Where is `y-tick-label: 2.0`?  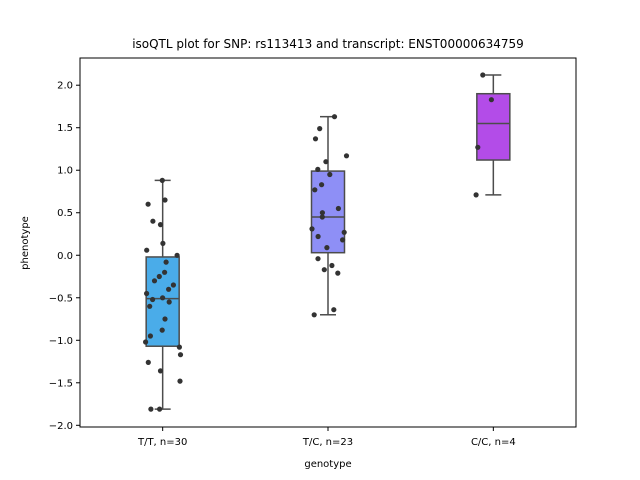 y-tick-label: 2.0 is located at coordinates (65, 86).